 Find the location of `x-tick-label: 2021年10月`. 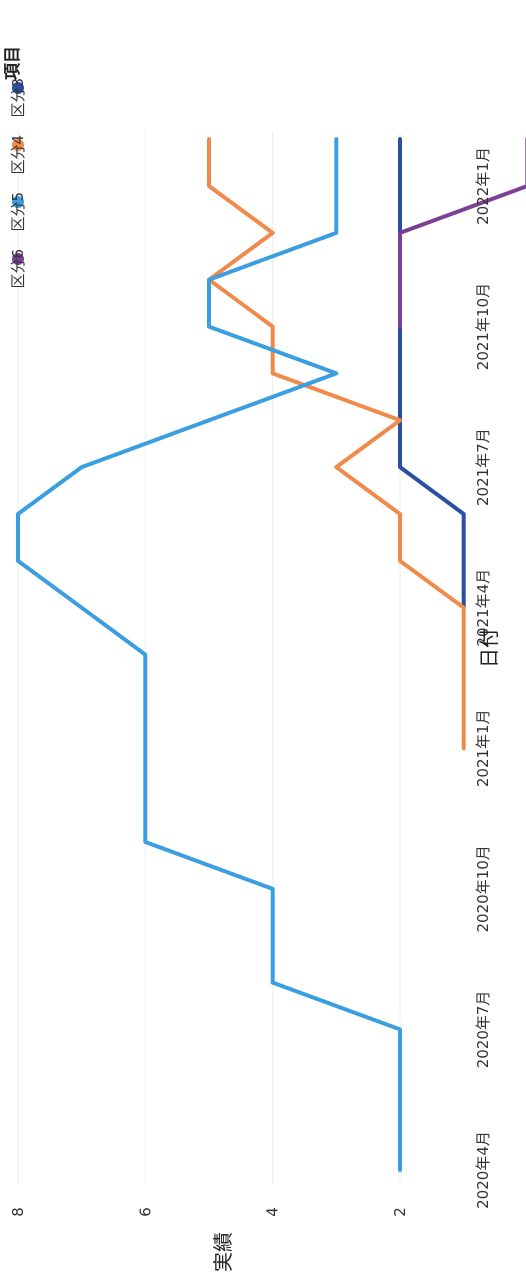

x-tick-label: 2021年10月 is located at coordinates (483, 326).